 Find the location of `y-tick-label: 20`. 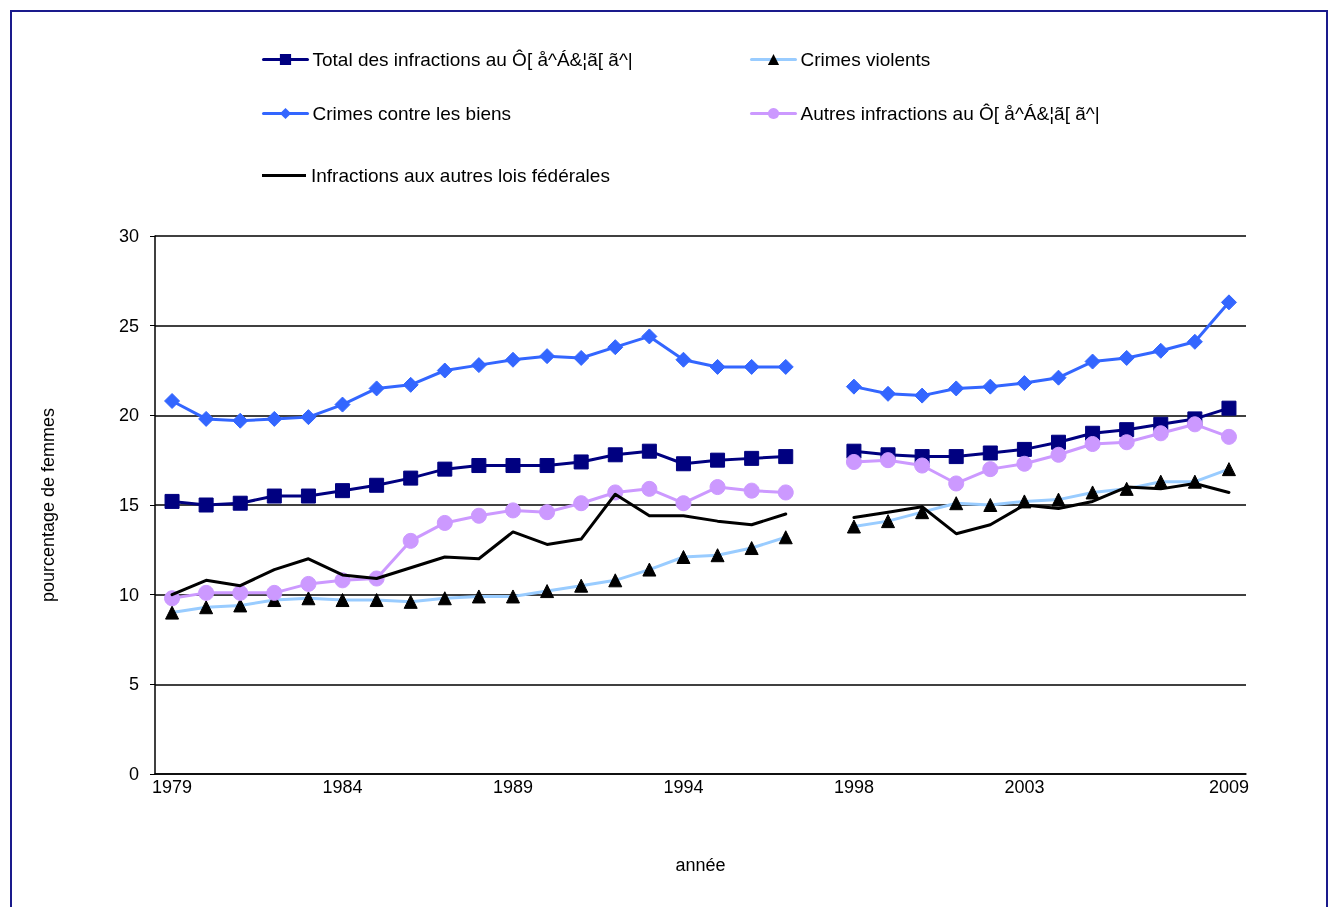

y-tick-label: 20 is located at coordinates (128, 415).